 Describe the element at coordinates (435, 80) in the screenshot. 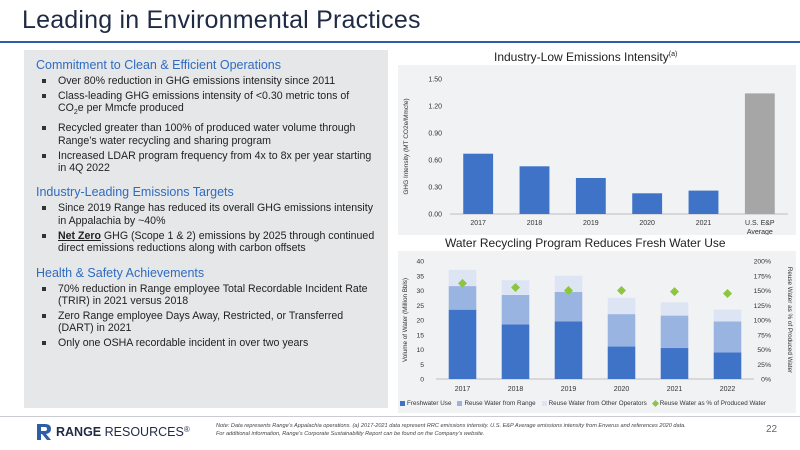

I see `y-tick-label: 1.50` at that location.